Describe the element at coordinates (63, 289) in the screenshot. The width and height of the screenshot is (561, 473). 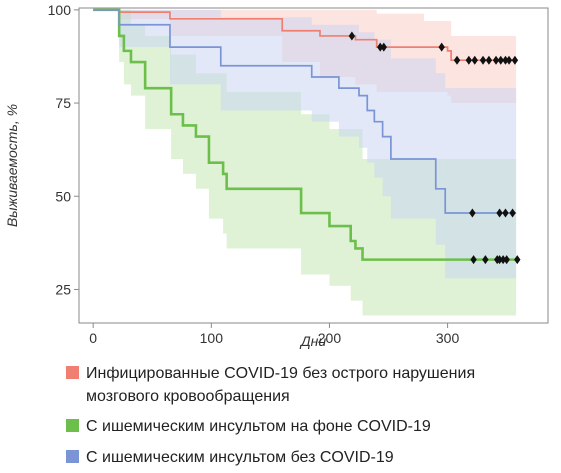
I see `y-tick-label: 25` at that location.